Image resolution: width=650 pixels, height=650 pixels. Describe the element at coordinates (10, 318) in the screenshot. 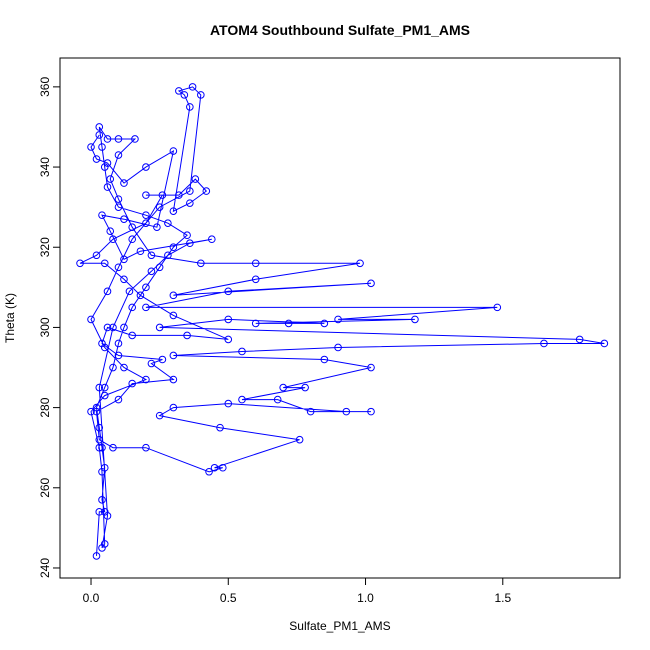

I see `y-axis-label: Theta (K)` at that location.